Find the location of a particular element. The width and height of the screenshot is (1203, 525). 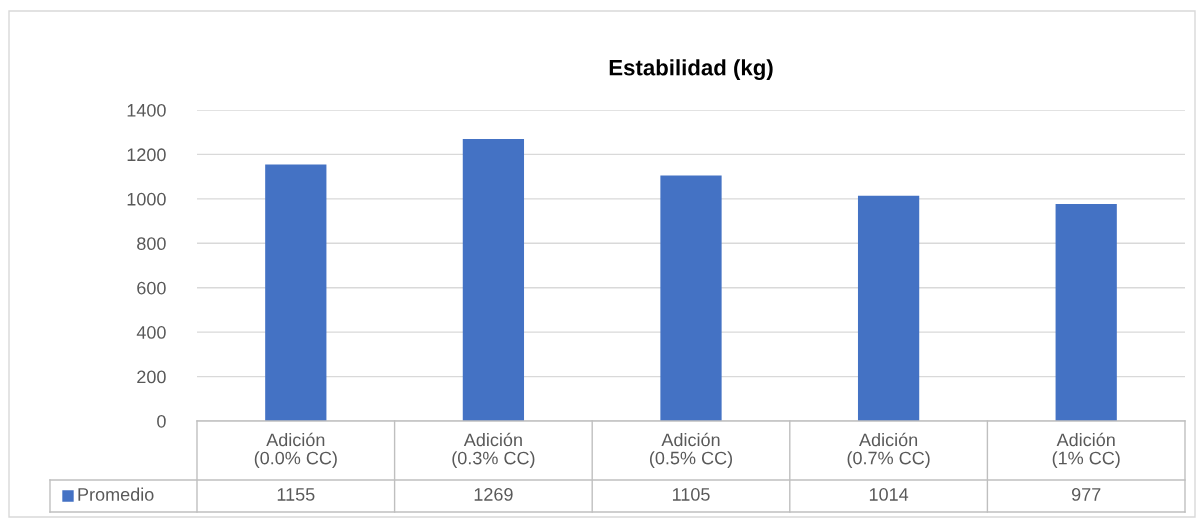

y-tick-label: 1000 is located at coordinates (146, 199).